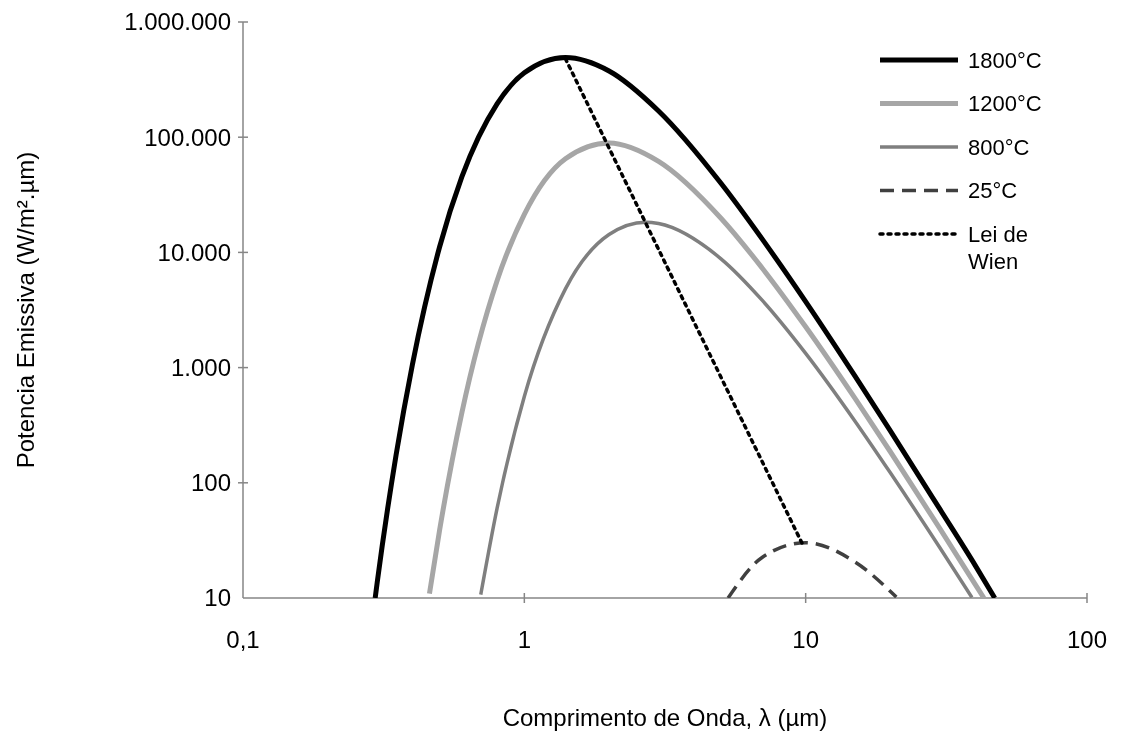  What do you see at coordinates (524, 639) in the screenshot?
I see `x-tick-label: 1` at bounding box center [524, 639].